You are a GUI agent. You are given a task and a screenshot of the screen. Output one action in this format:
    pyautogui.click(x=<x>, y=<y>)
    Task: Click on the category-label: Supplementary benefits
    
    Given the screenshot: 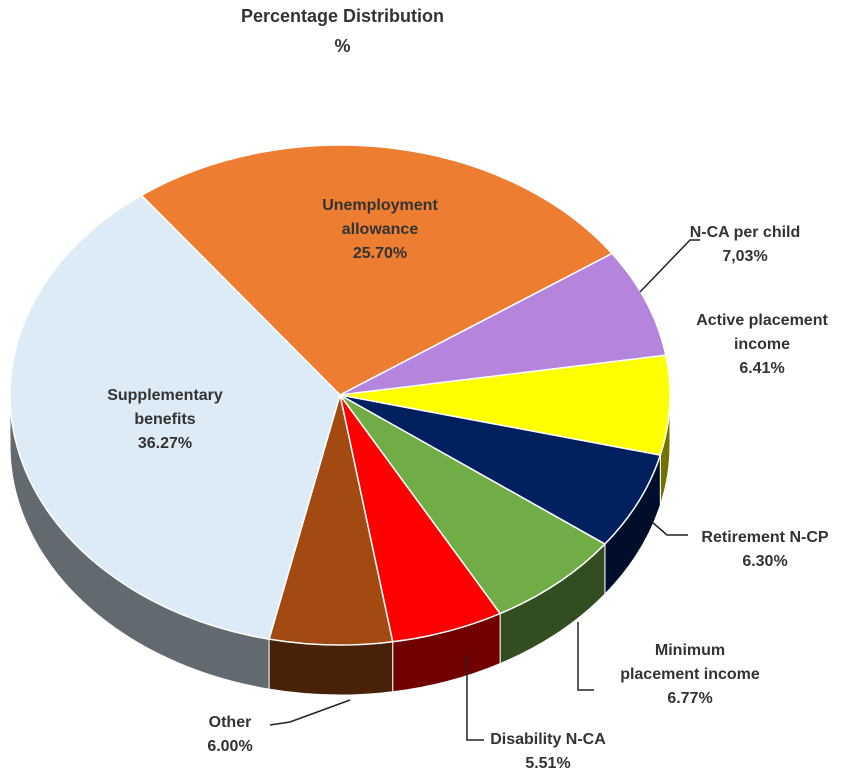 What is the action you would take?
    pyautogui.click(x=165, y=407)
    